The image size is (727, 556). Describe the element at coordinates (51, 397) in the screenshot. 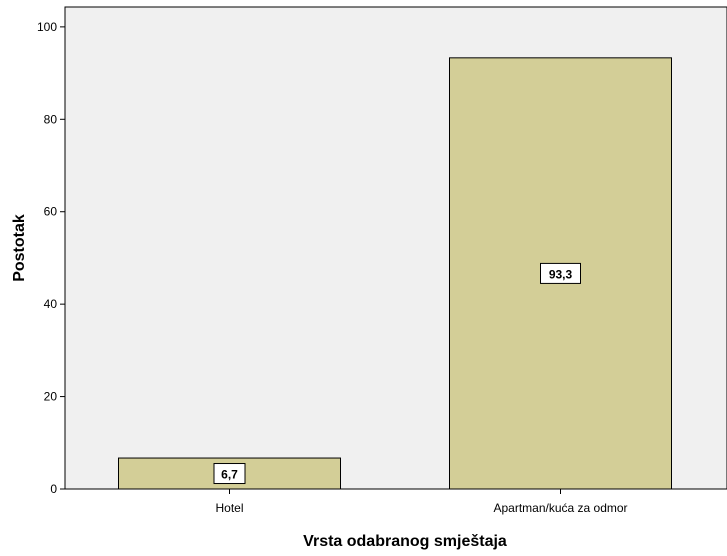

I see `y-tick-label: 20` at that location.